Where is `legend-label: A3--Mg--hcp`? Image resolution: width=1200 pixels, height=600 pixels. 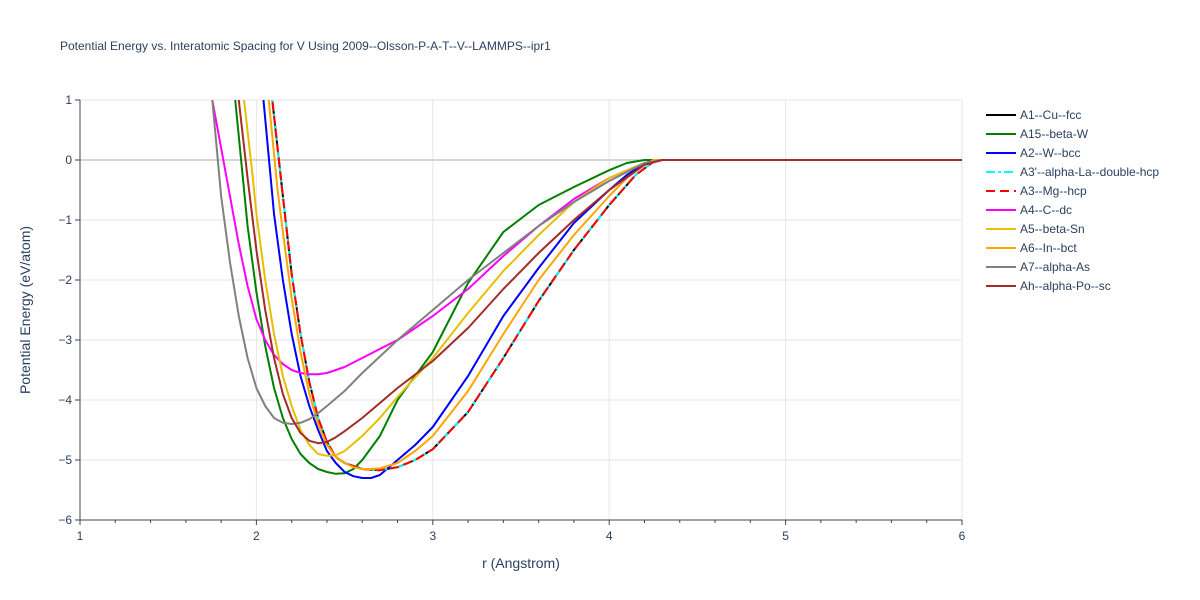 legend-label: A3--Mg--hcp is located at coordinates (1053, 191).